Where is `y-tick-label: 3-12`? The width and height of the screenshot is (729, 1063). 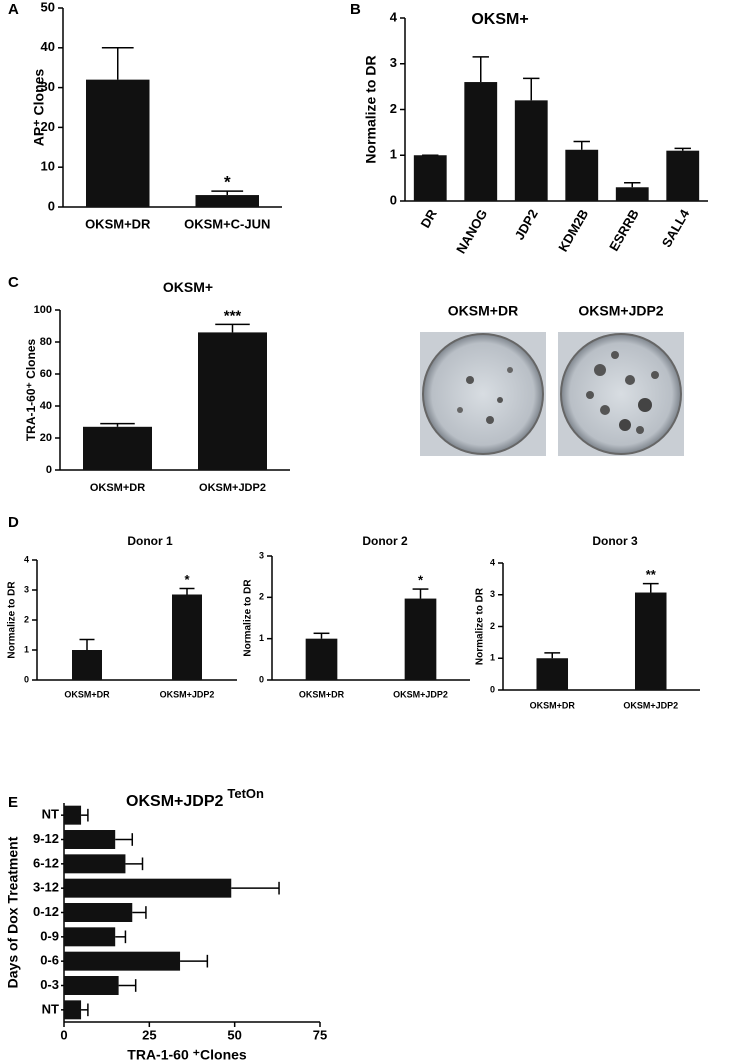 y-tick-label: 3-12 is located at coordinates (46, 887).